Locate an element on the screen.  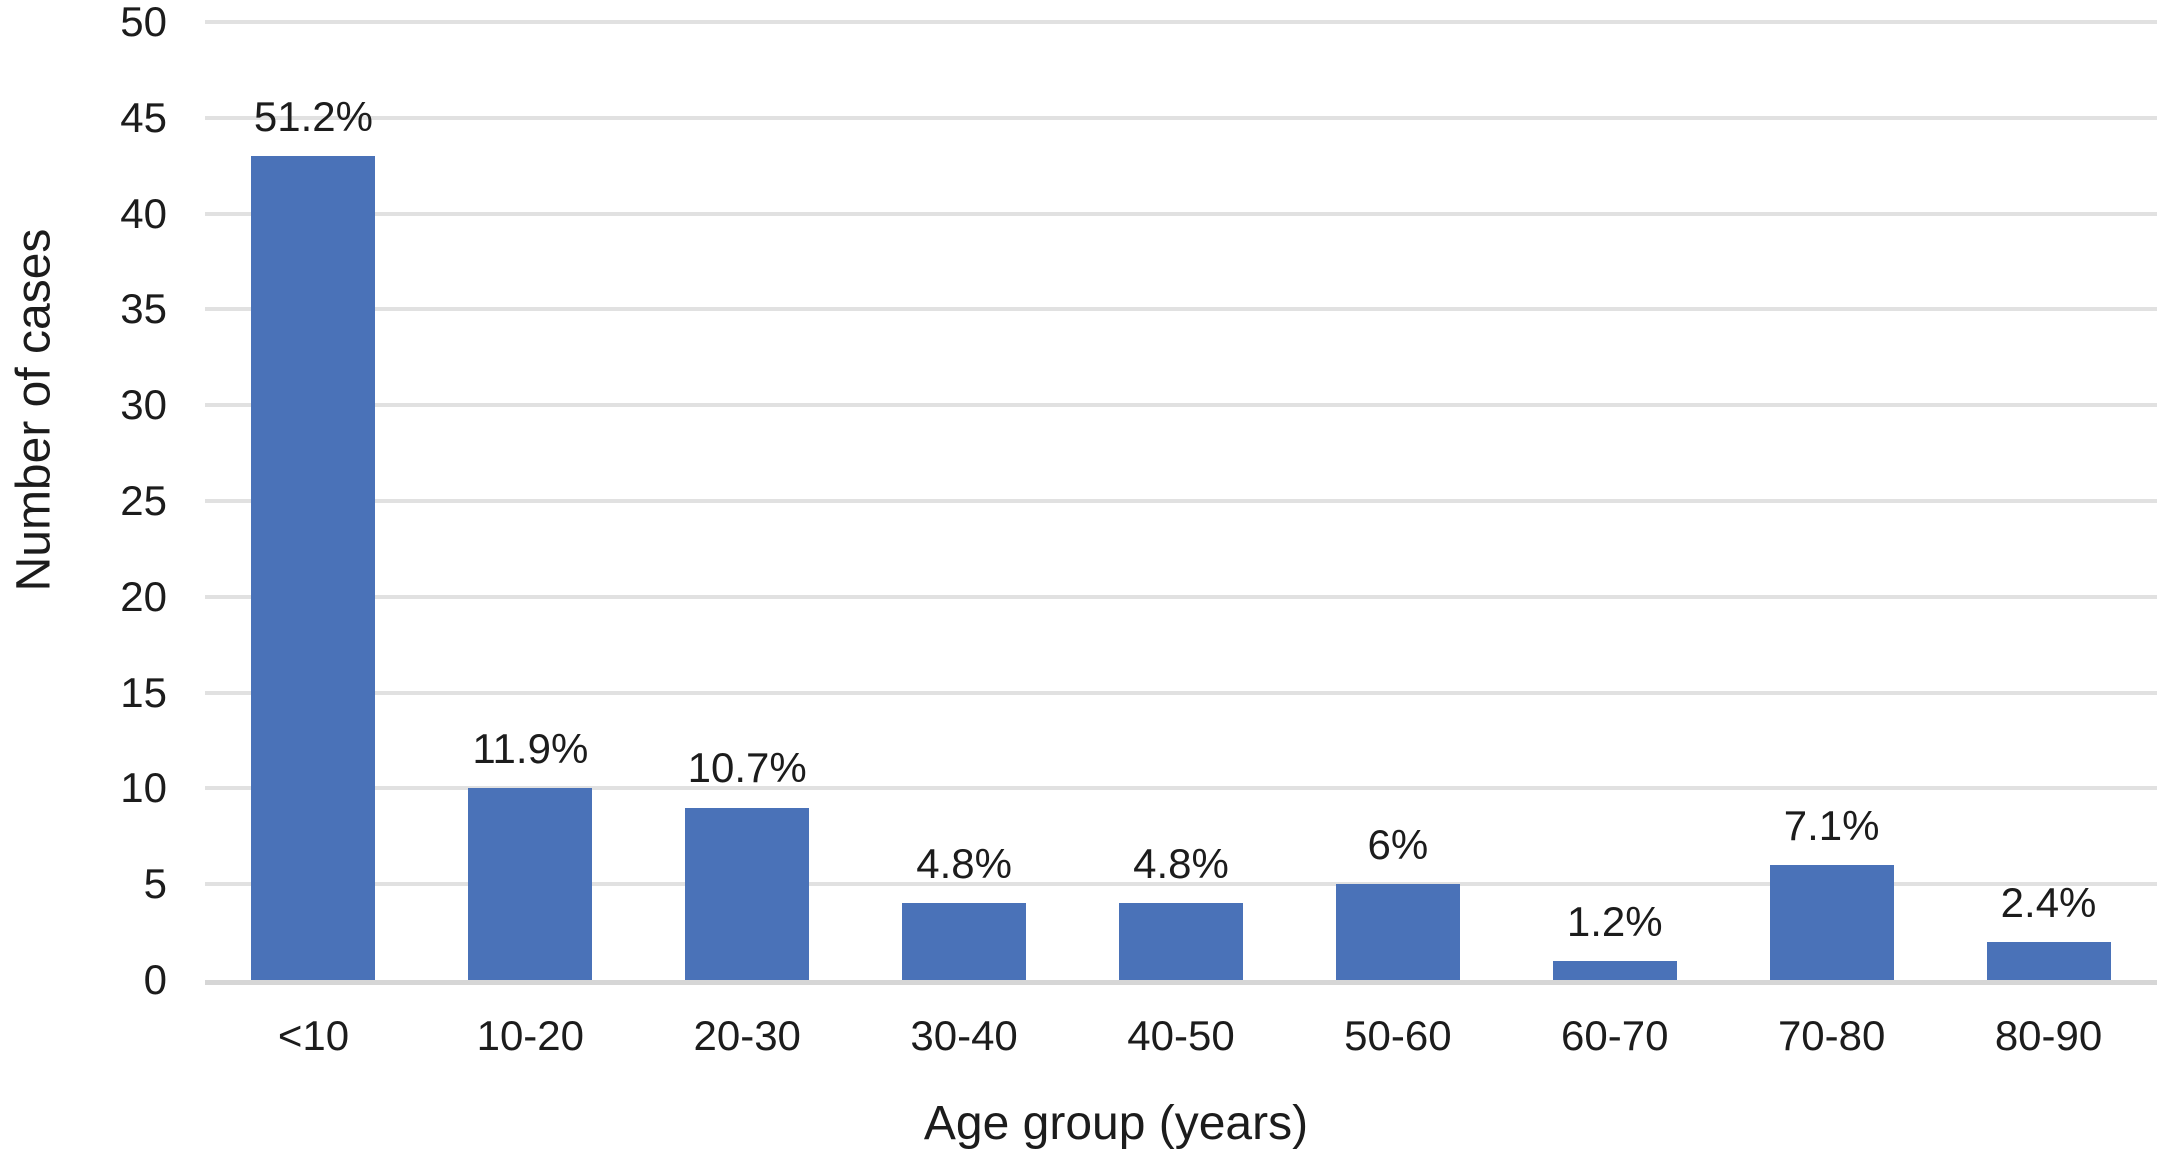
x-tick-label-10-20: 10-20 is located at coordinates (530, 1035).